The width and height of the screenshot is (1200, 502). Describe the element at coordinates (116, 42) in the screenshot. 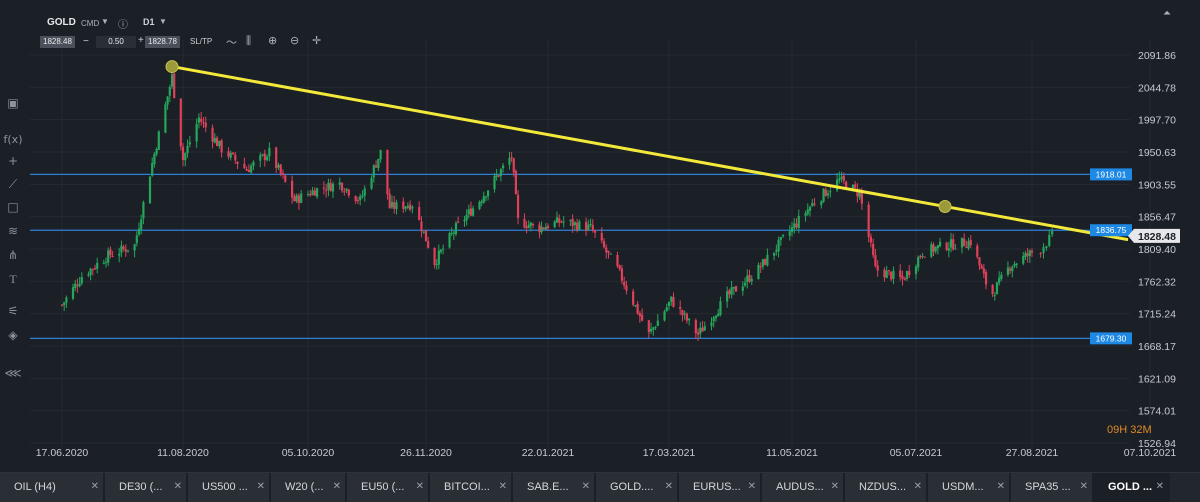

I see `lot-size-input: 0.50` at that location.